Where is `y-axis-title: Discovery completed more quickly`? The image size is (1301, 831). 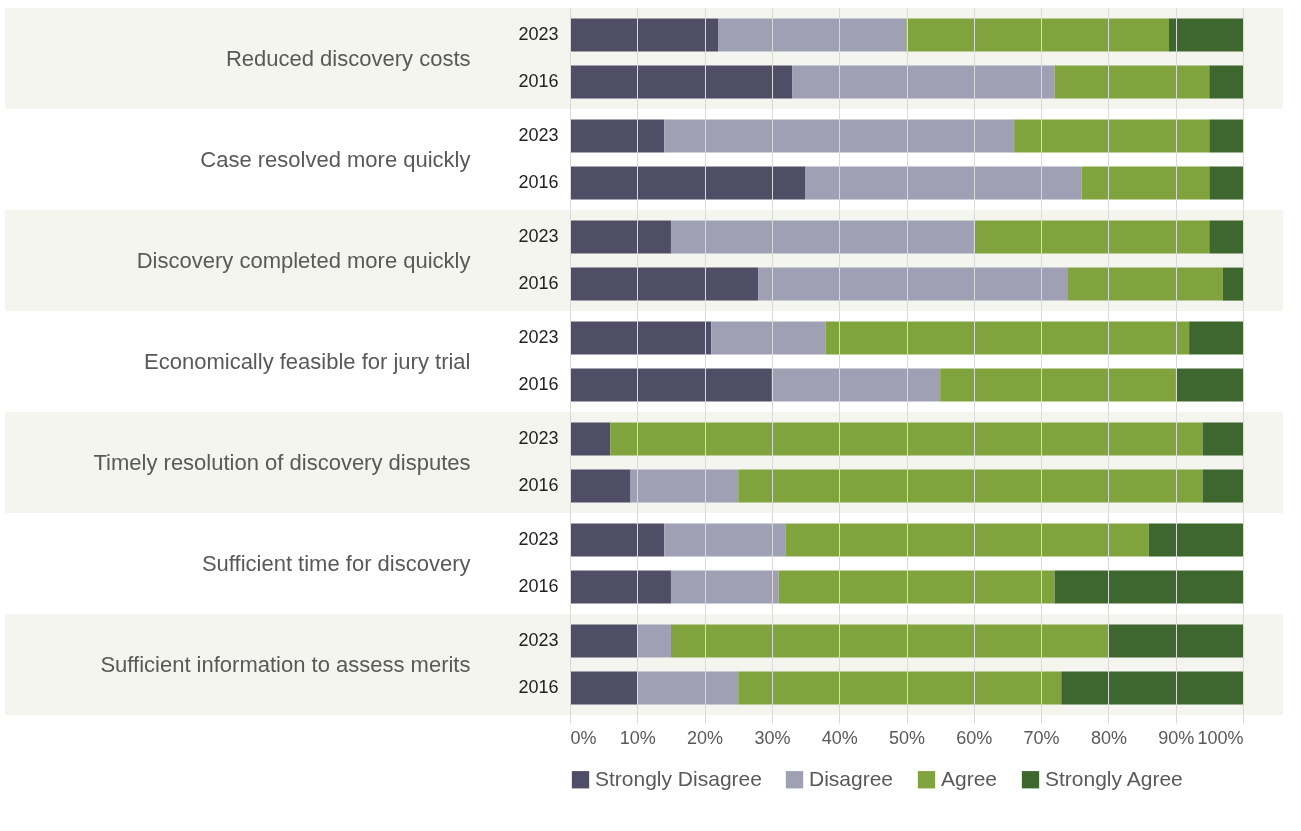
y-axis-title: Discovery completed more quickly is located at coordinates (303, 260).